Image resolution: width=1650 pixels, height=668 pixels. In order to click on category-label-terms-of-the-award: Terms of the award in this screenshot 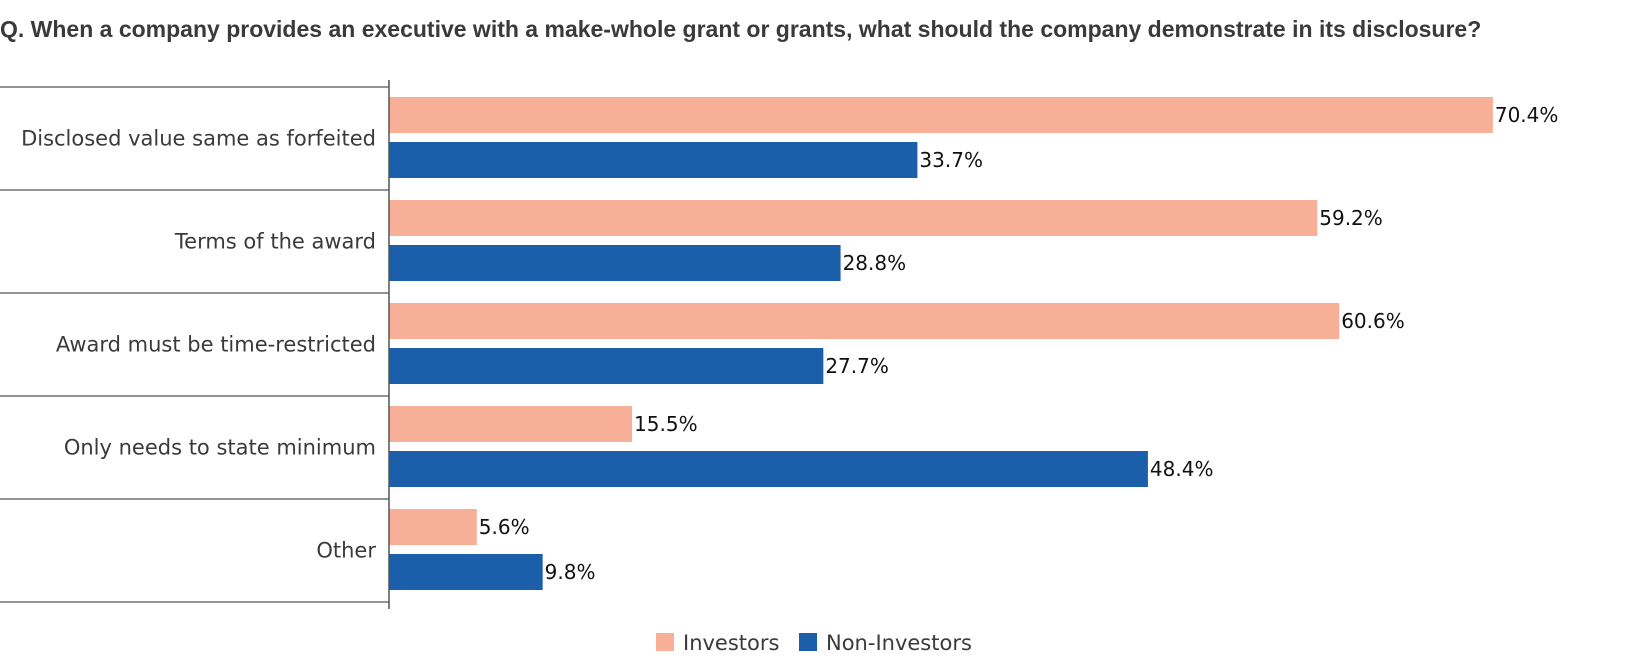, I will do `click(275, 242)`.